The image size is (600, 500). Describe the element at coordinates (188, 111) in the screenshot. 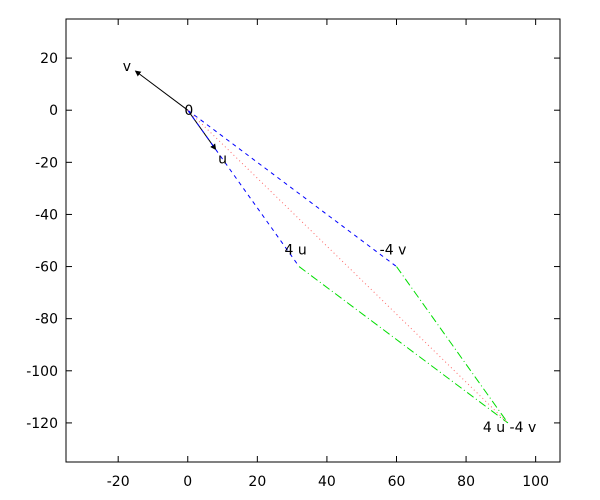

I see `point-label: 0` at that location.